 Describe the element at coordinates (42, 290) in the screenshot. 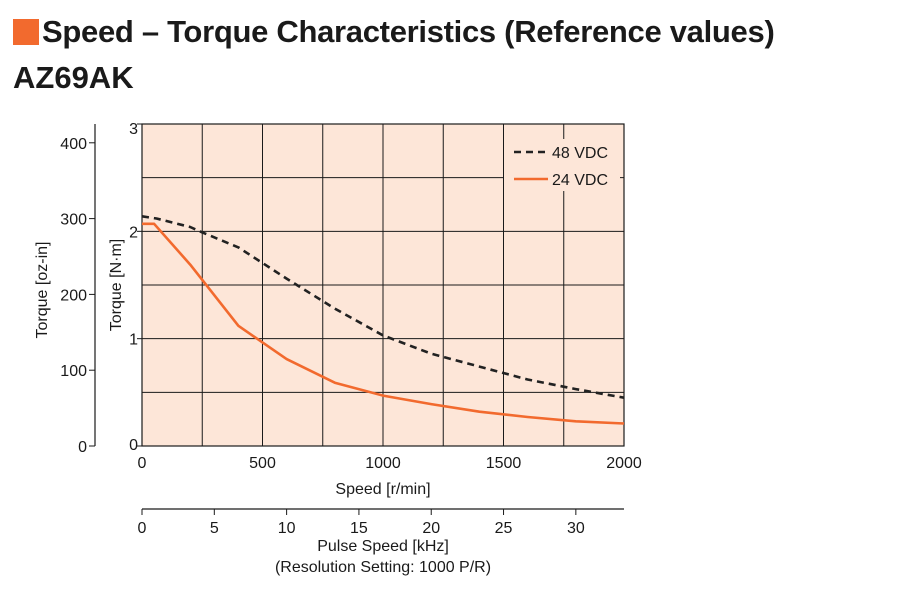

I see `y2-axis-label: Torque [oz-in]` at that location.